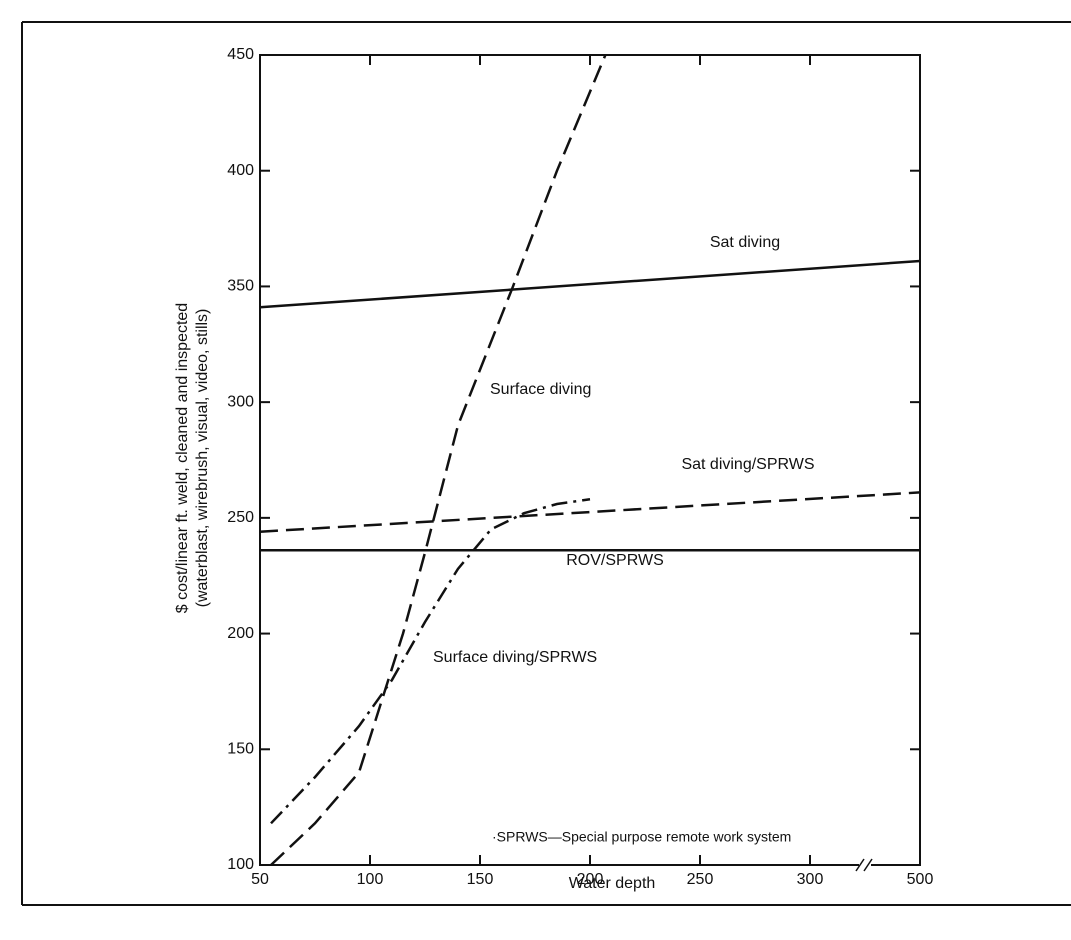  I want to click on series-label: Surface diving, so click(540, 389).